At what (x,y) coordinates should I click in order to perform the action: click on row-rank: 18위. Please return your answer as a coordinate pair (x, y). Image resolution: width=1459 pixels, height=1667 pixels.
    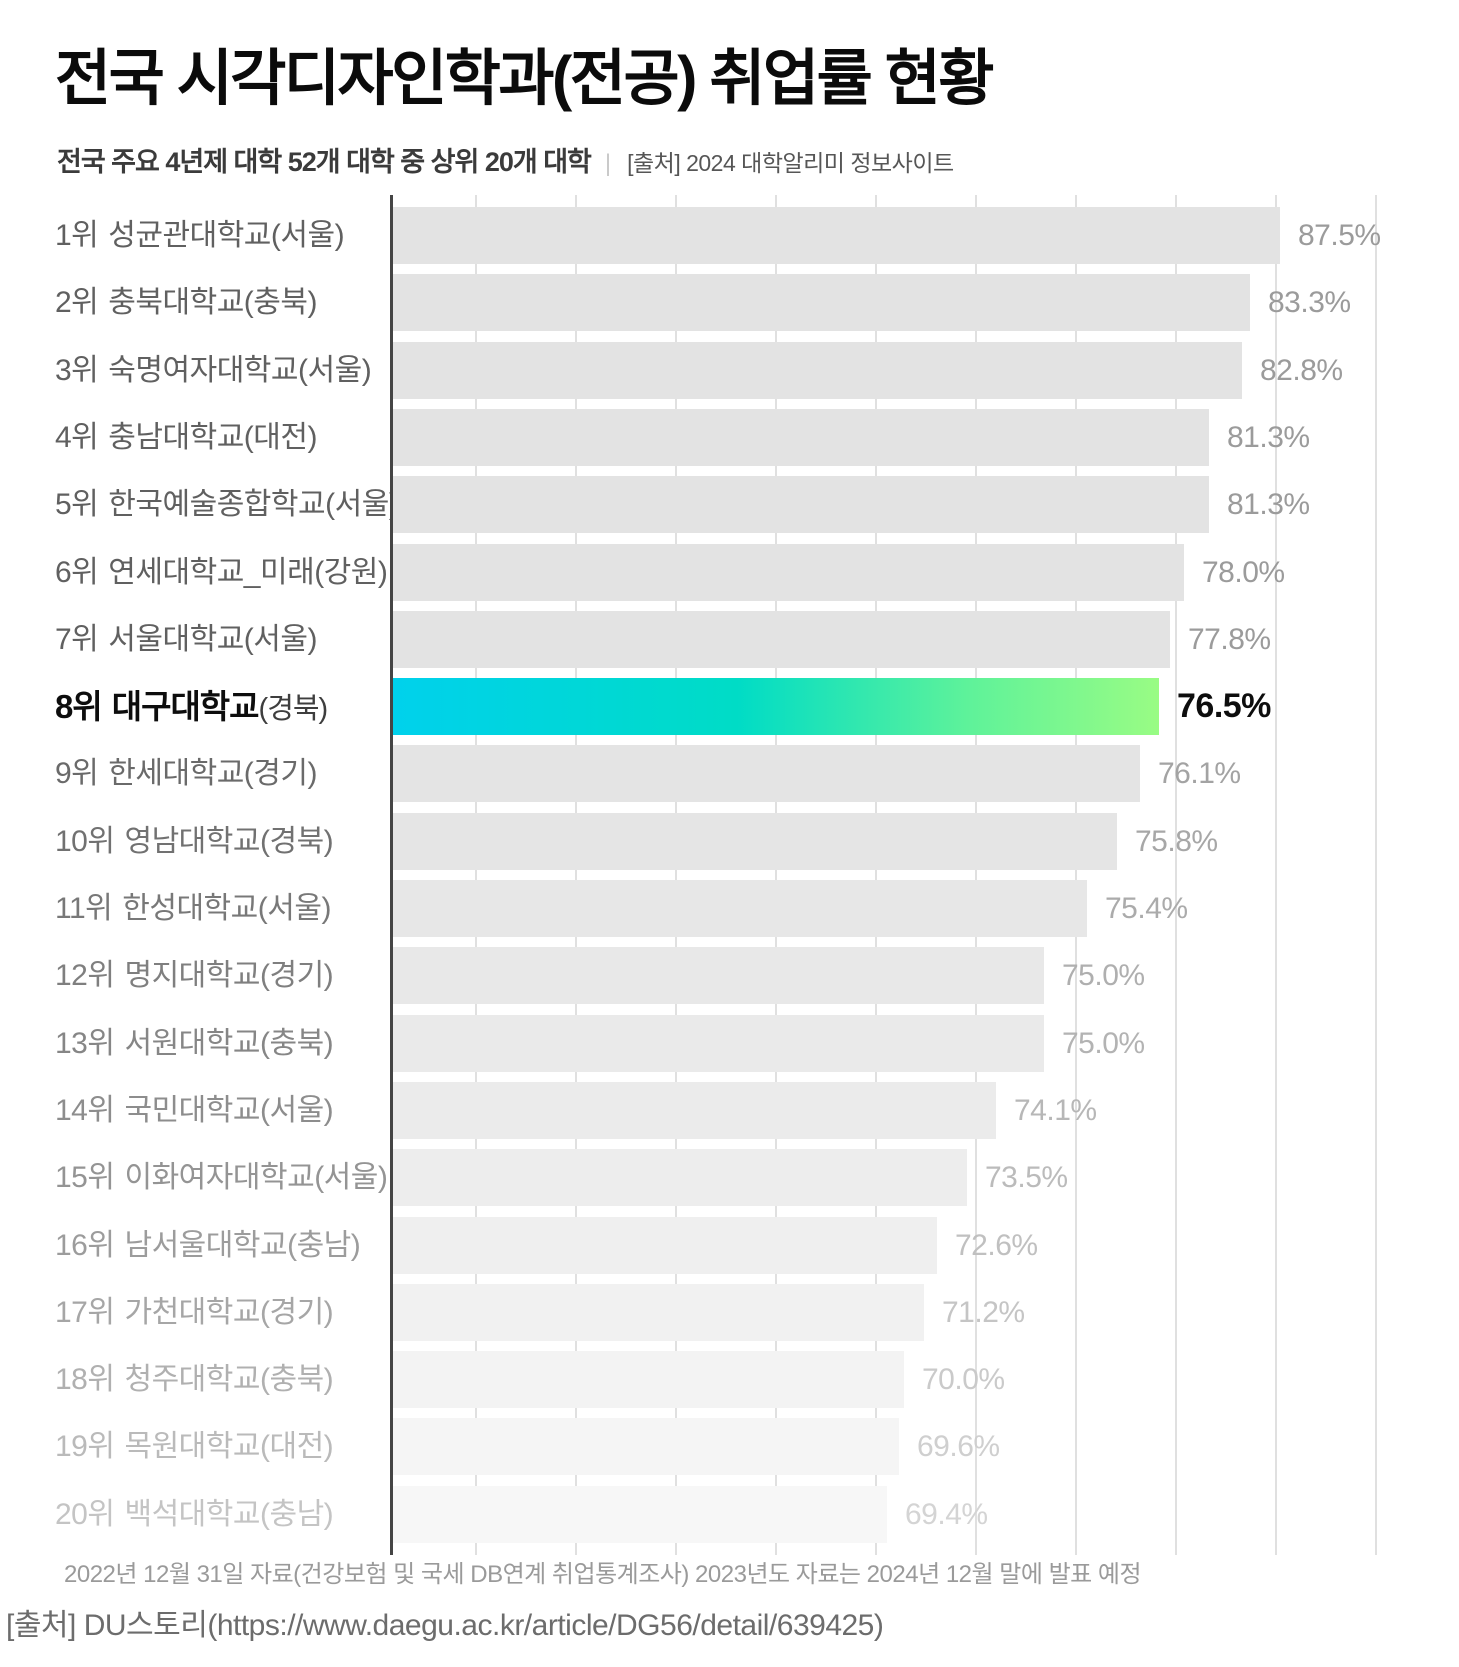
    Looking at the image, I should click on (85, 1379).